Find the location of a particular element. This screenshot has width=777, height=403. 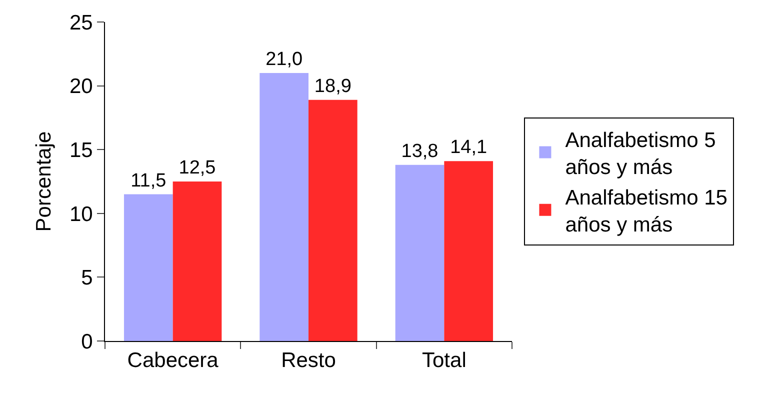

y-tick-label: 25 is located at coordinates (81, 22).